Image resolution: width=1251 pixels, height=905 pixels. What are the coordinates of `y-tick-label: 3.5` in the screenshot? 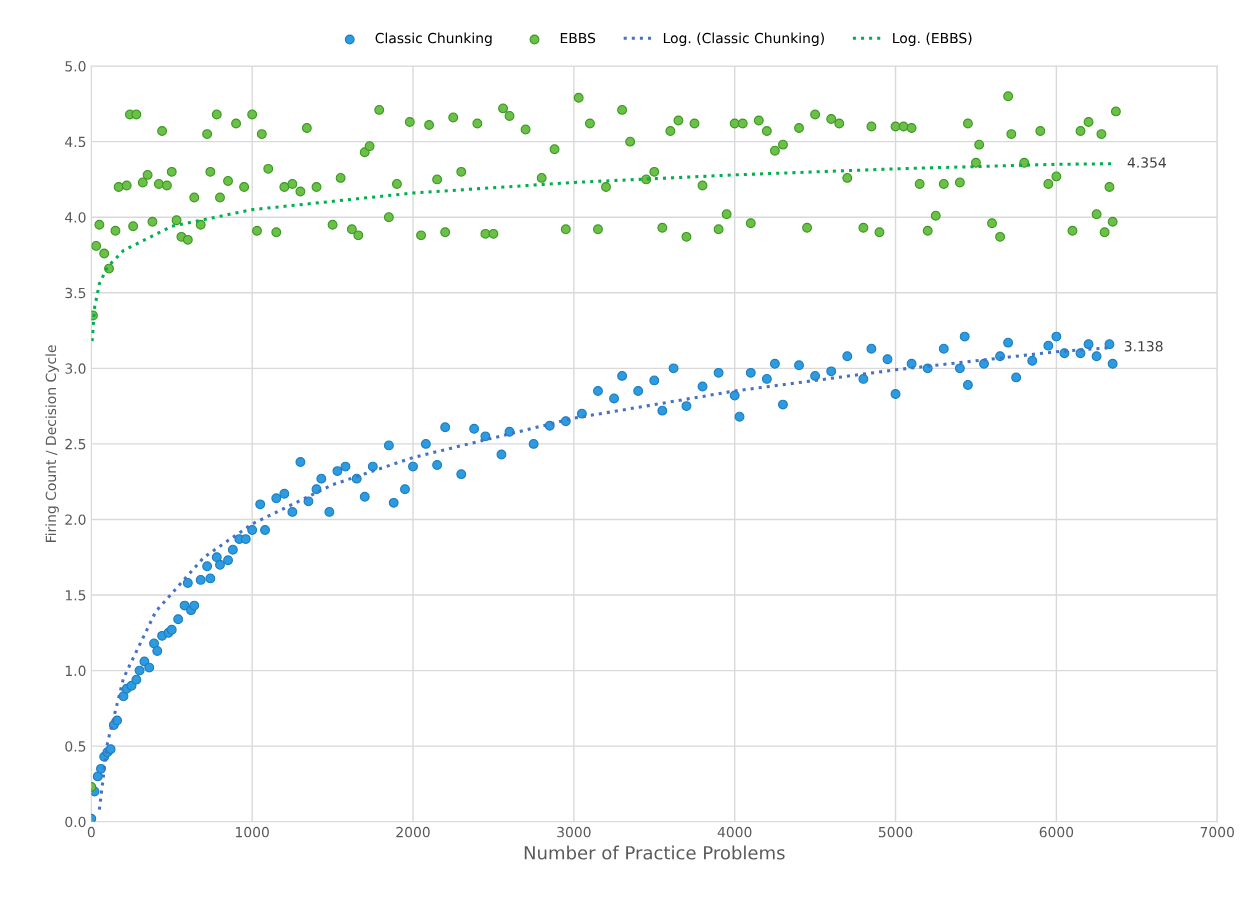 It's located at (75, 293).